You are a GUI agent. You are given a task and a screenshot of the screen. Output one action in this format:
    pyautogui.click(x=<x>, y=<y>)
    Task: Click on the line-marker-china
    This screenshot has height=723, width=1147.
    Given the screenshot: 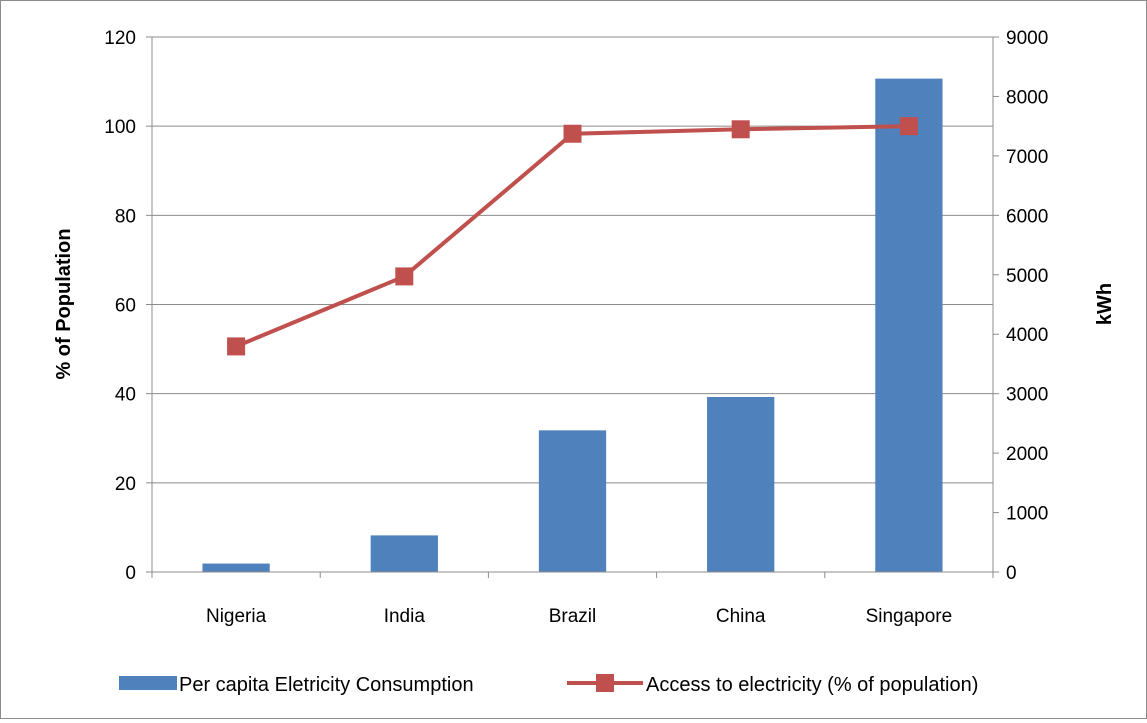 What is the action you would take?
    pyautogui.click(x=740, y=129)
    